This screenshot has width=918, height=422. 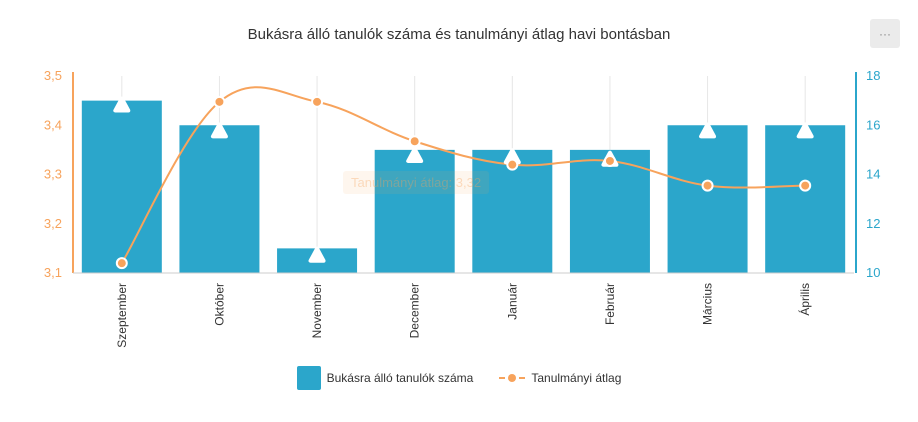 What do you see at coordinates (415, 310) in the screenshot?
I see `x-tick-label: December` at bounding box center [415, 310].